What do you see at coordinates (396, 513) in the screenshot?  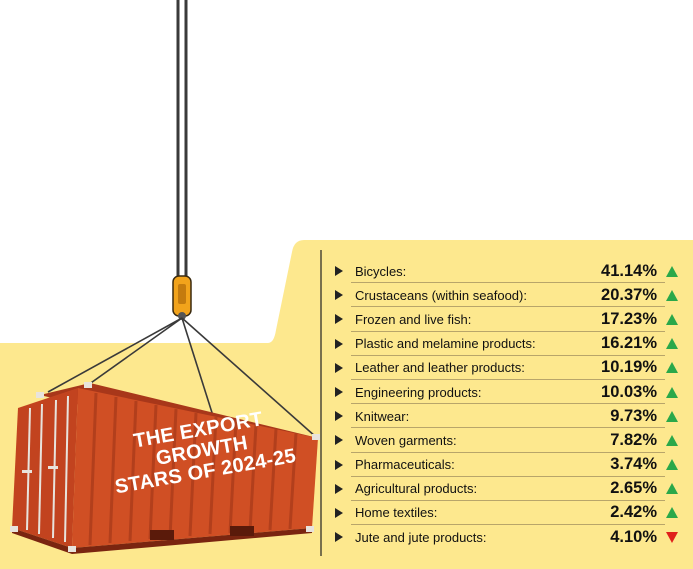 I see `item-label: Home textiles:` at bounding box center [396, 513].